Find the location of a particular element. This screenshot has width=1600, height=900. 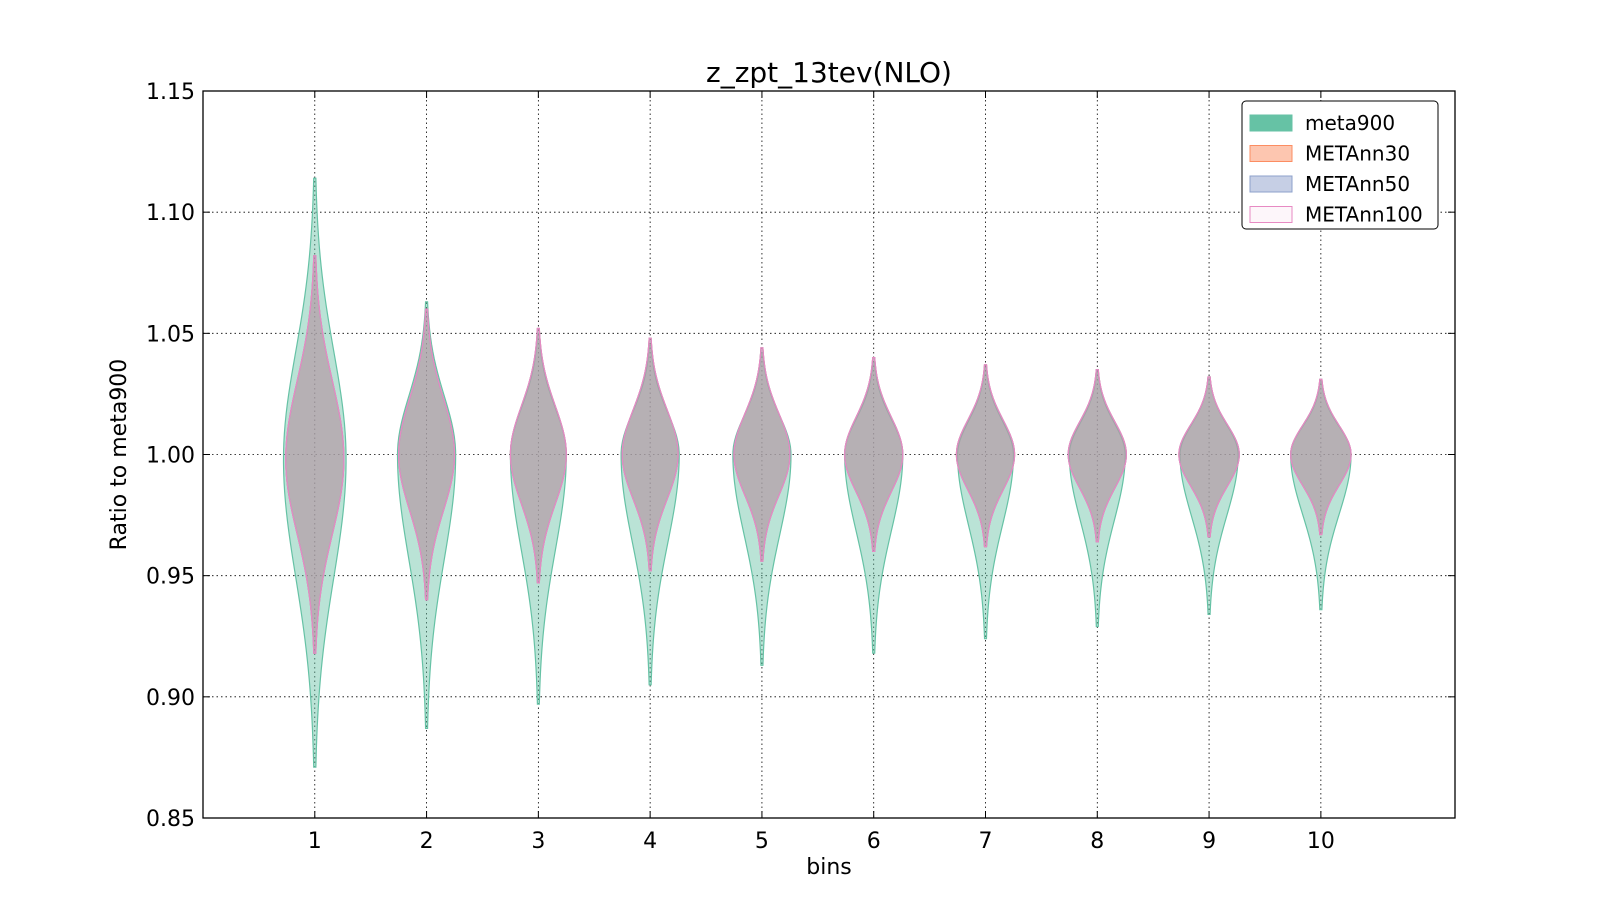

legend-swatch-METAnn50 is located at coordinates (1271, 184).